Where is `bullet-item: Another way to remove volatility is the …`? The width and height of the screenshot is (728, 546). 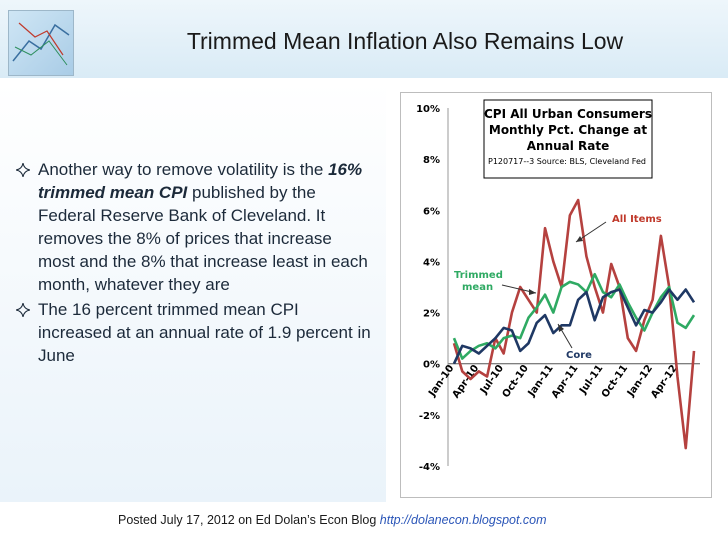
bullet-item: Another way to remove volatility is the … is located at coordinates (194, 227).